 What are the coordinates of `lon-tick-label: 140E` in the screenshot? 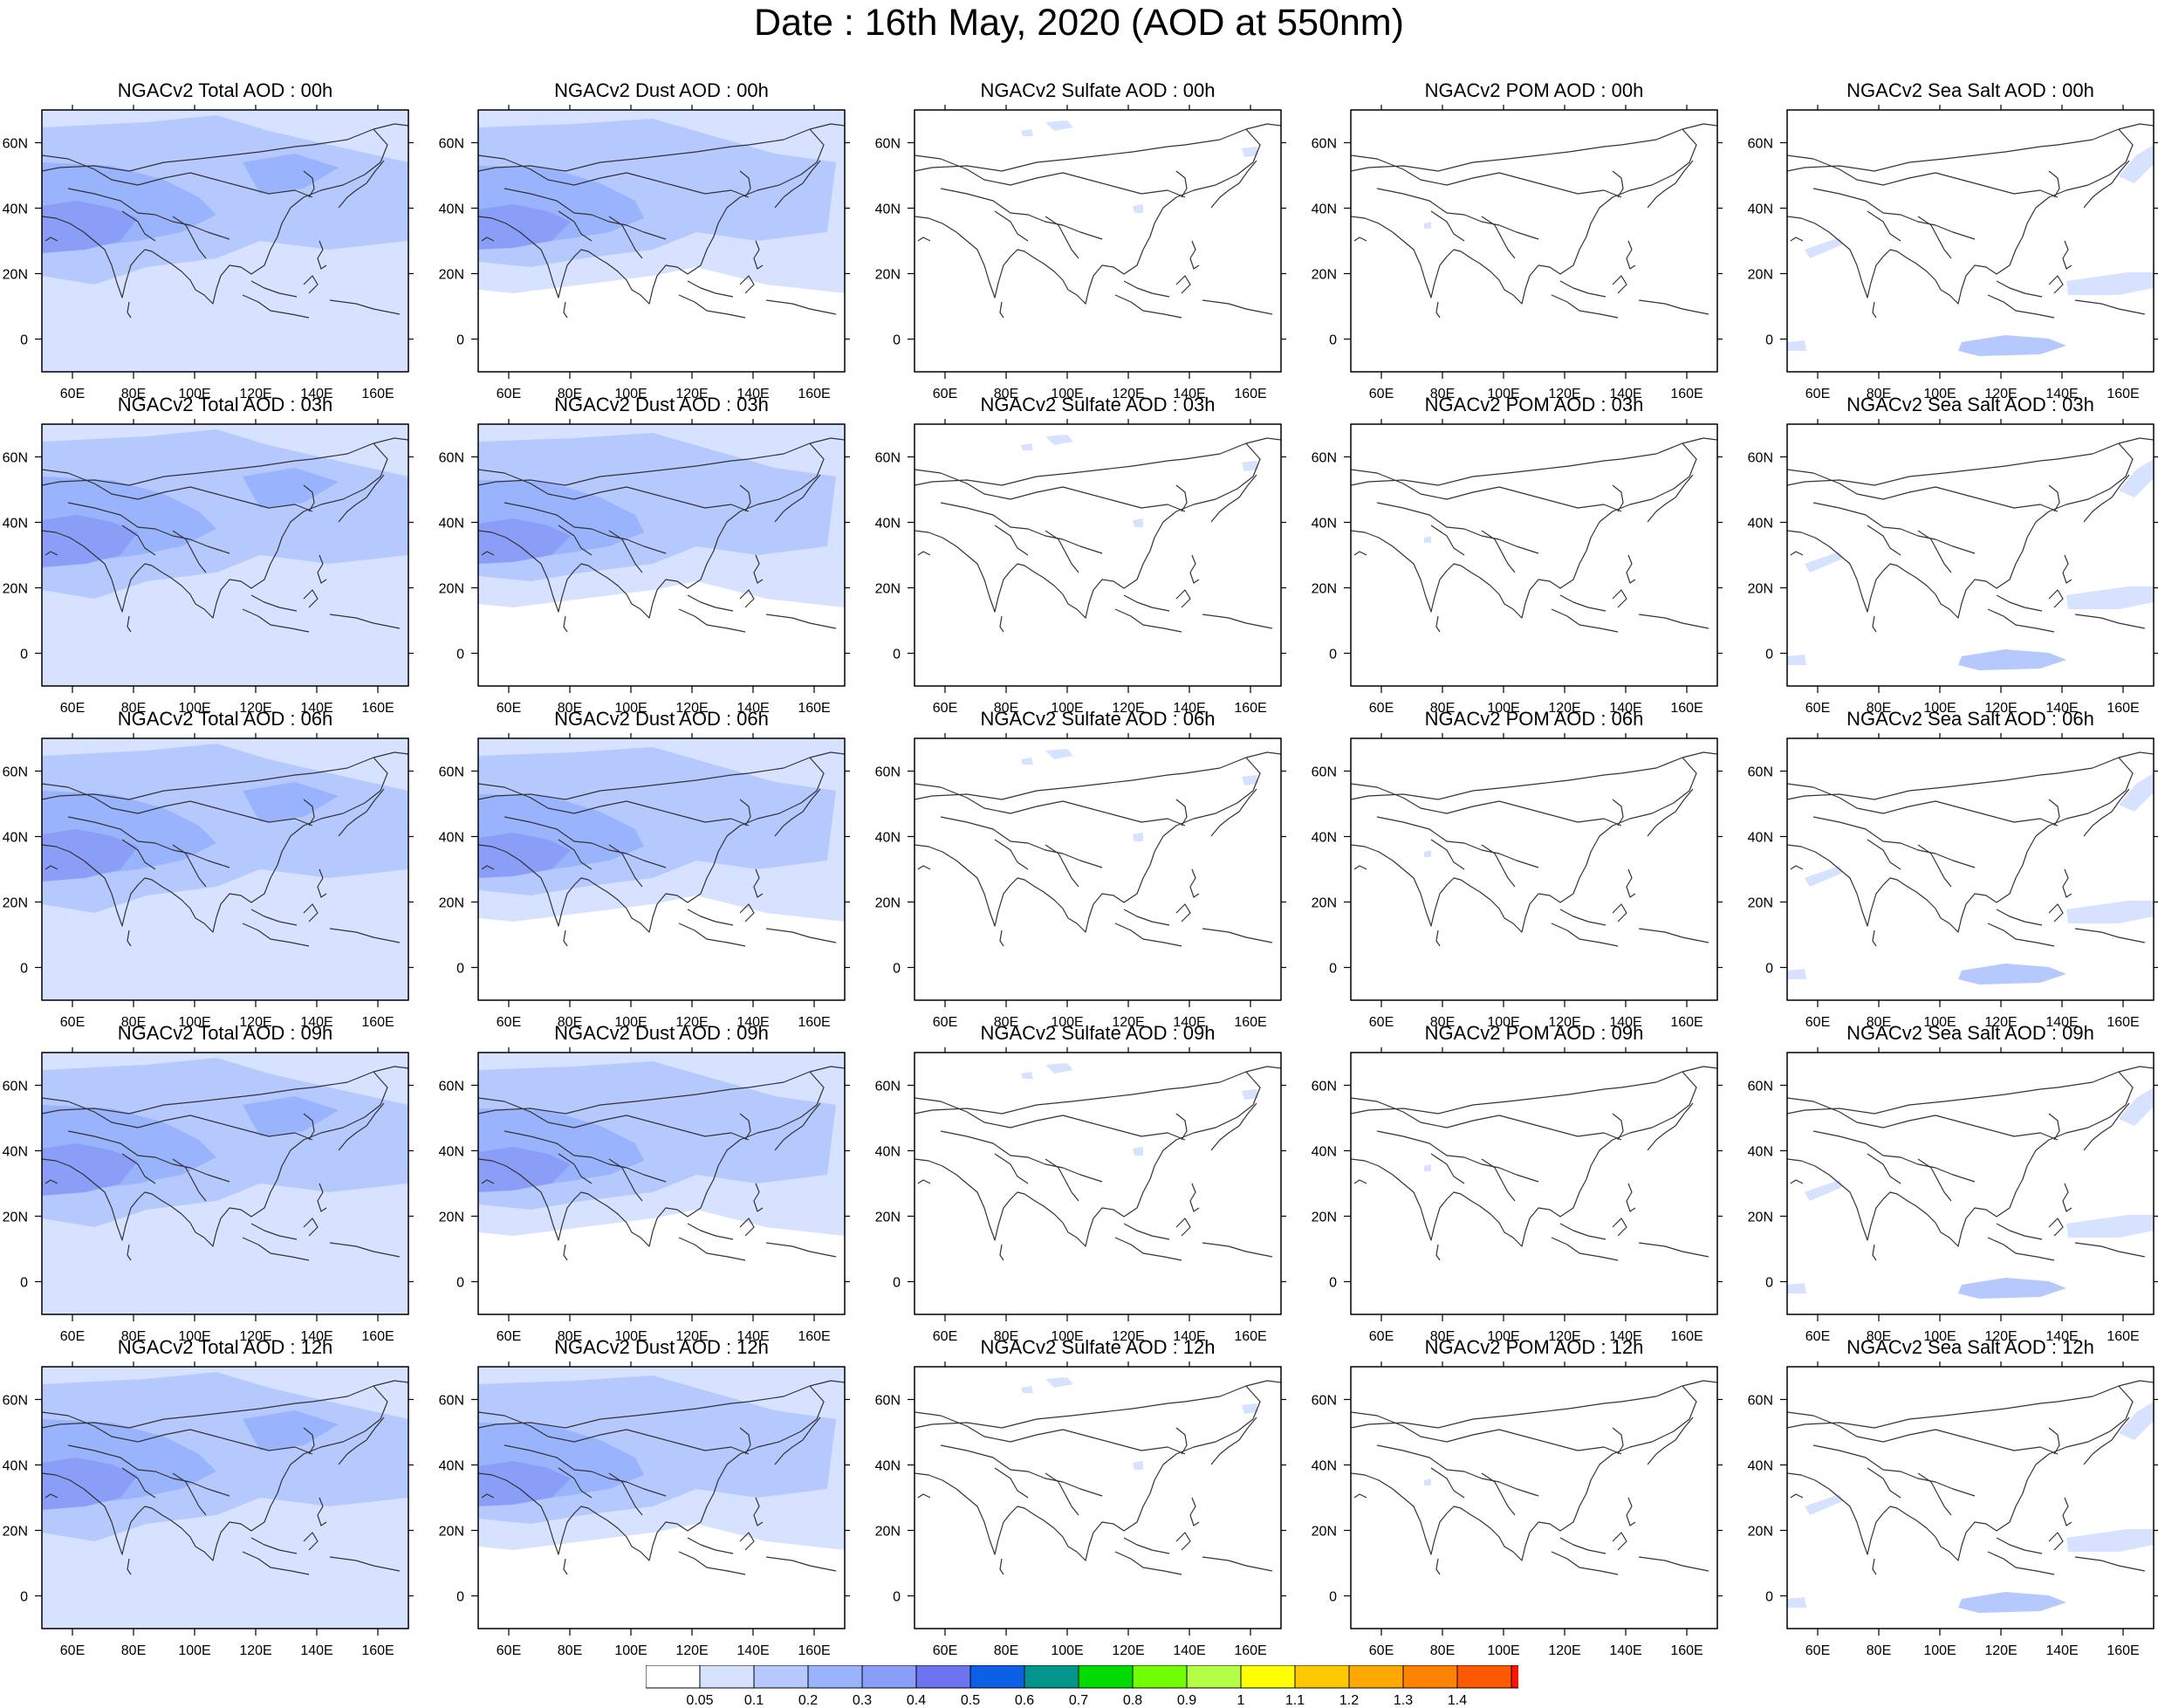 It's located at (1189, 708).